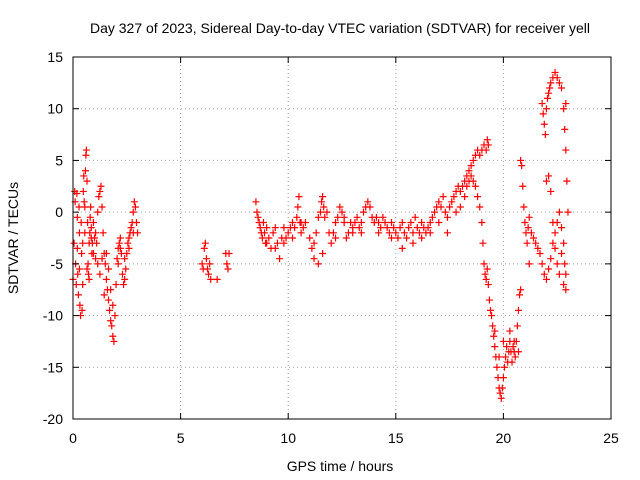 The width and height of the screenshot is (640, 480). Describe the element at coordinates (504, 438) in the screenshot. I see `x-tick-label: 20` at that location.